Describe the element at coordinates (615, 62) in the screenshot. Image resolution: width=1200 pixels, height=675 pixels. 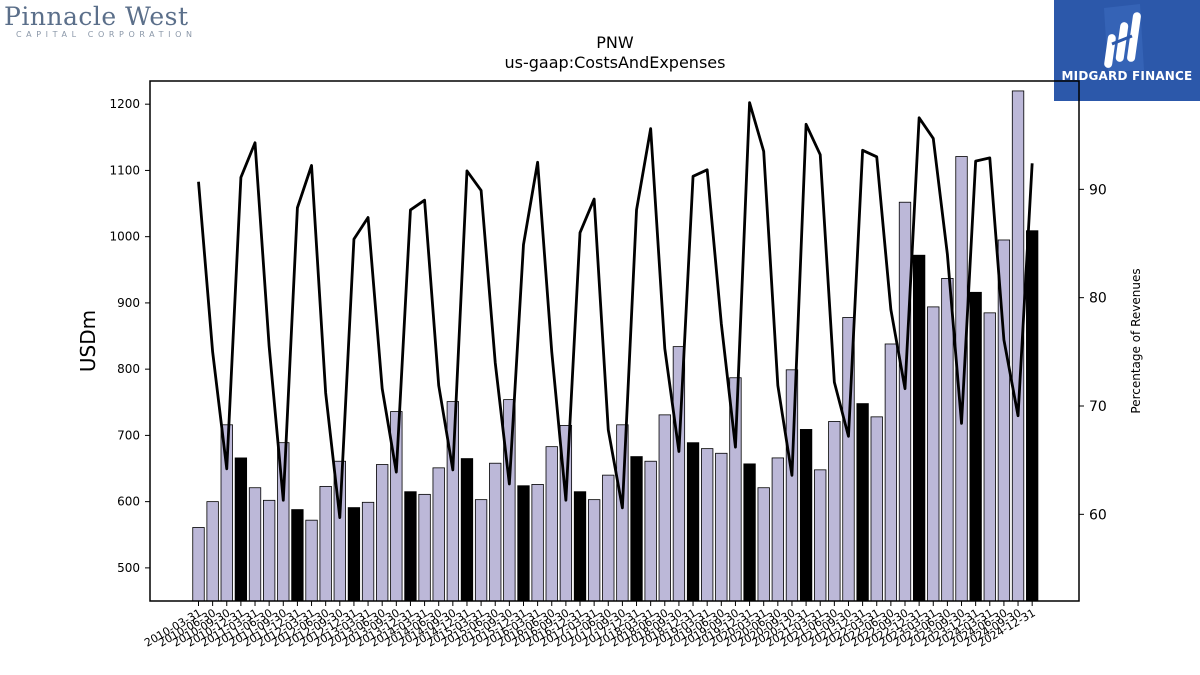
I see `chart-subtitle: us-gaap:CostsAndExpenses` at that location.